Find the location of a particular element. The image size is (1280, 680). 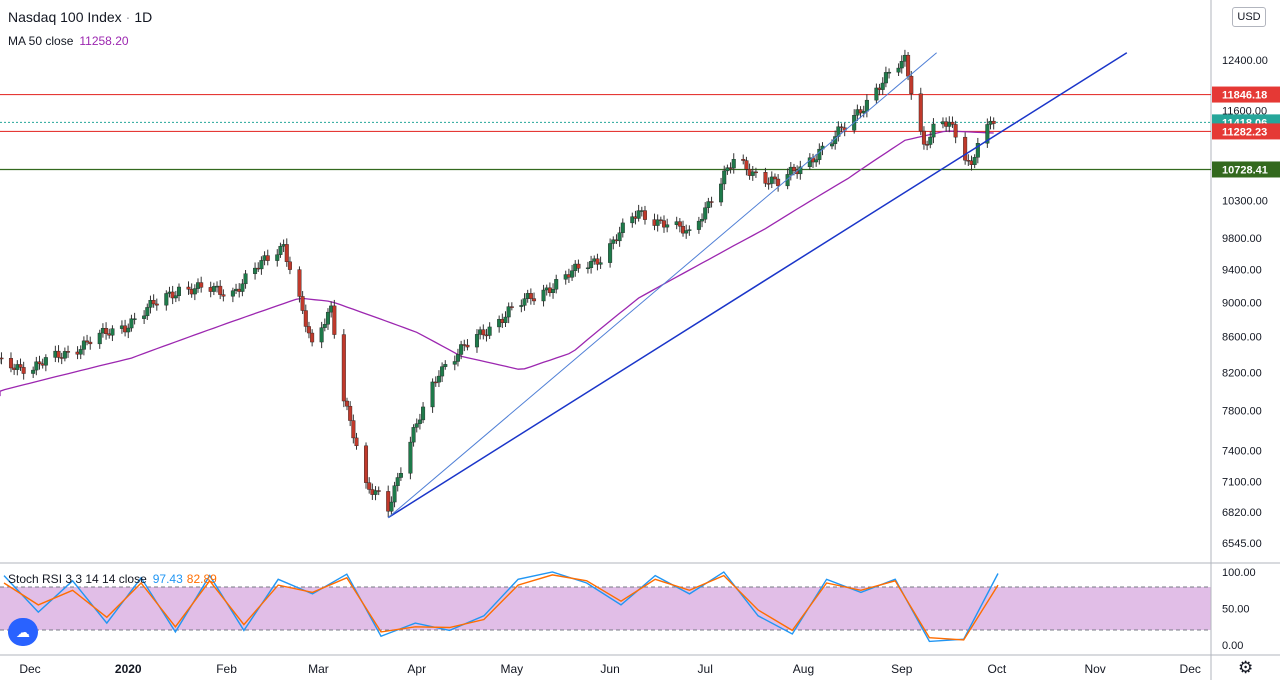

svg-text: 11282.23 is located at coordinates (1244, 132).